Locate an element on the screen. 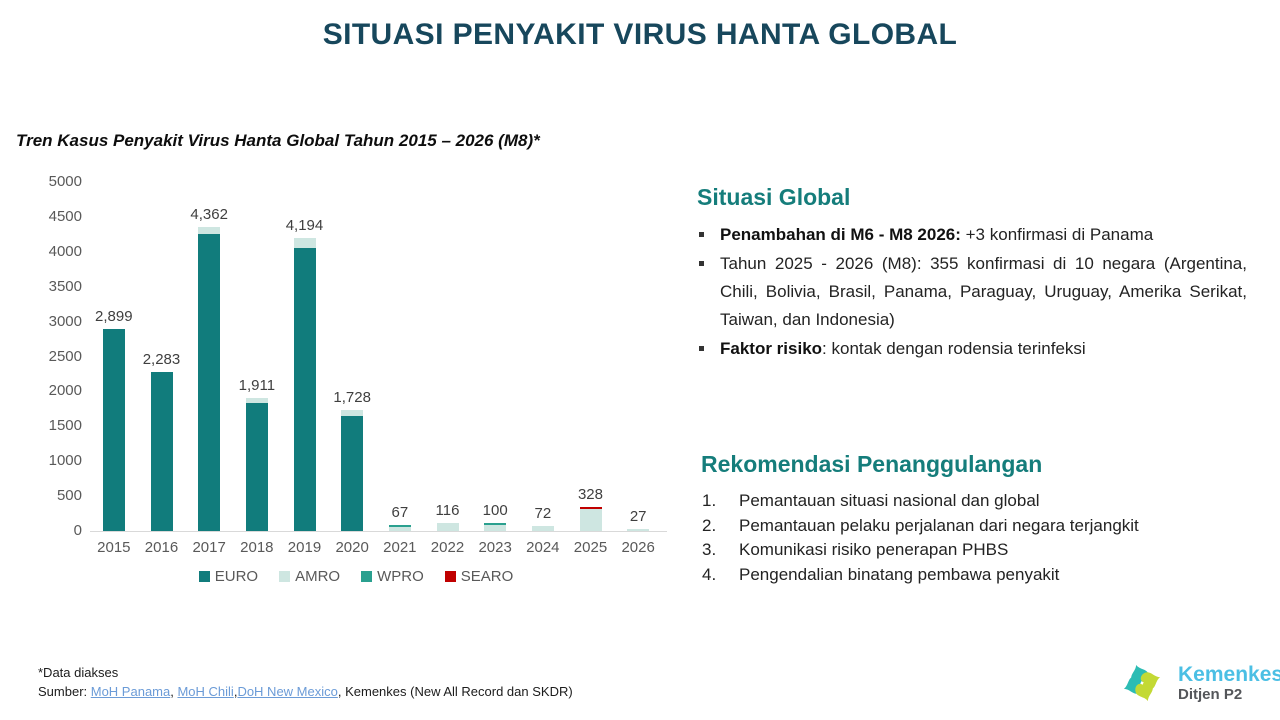  x-tick-label: 2021 is located at coordinates (400, 547).